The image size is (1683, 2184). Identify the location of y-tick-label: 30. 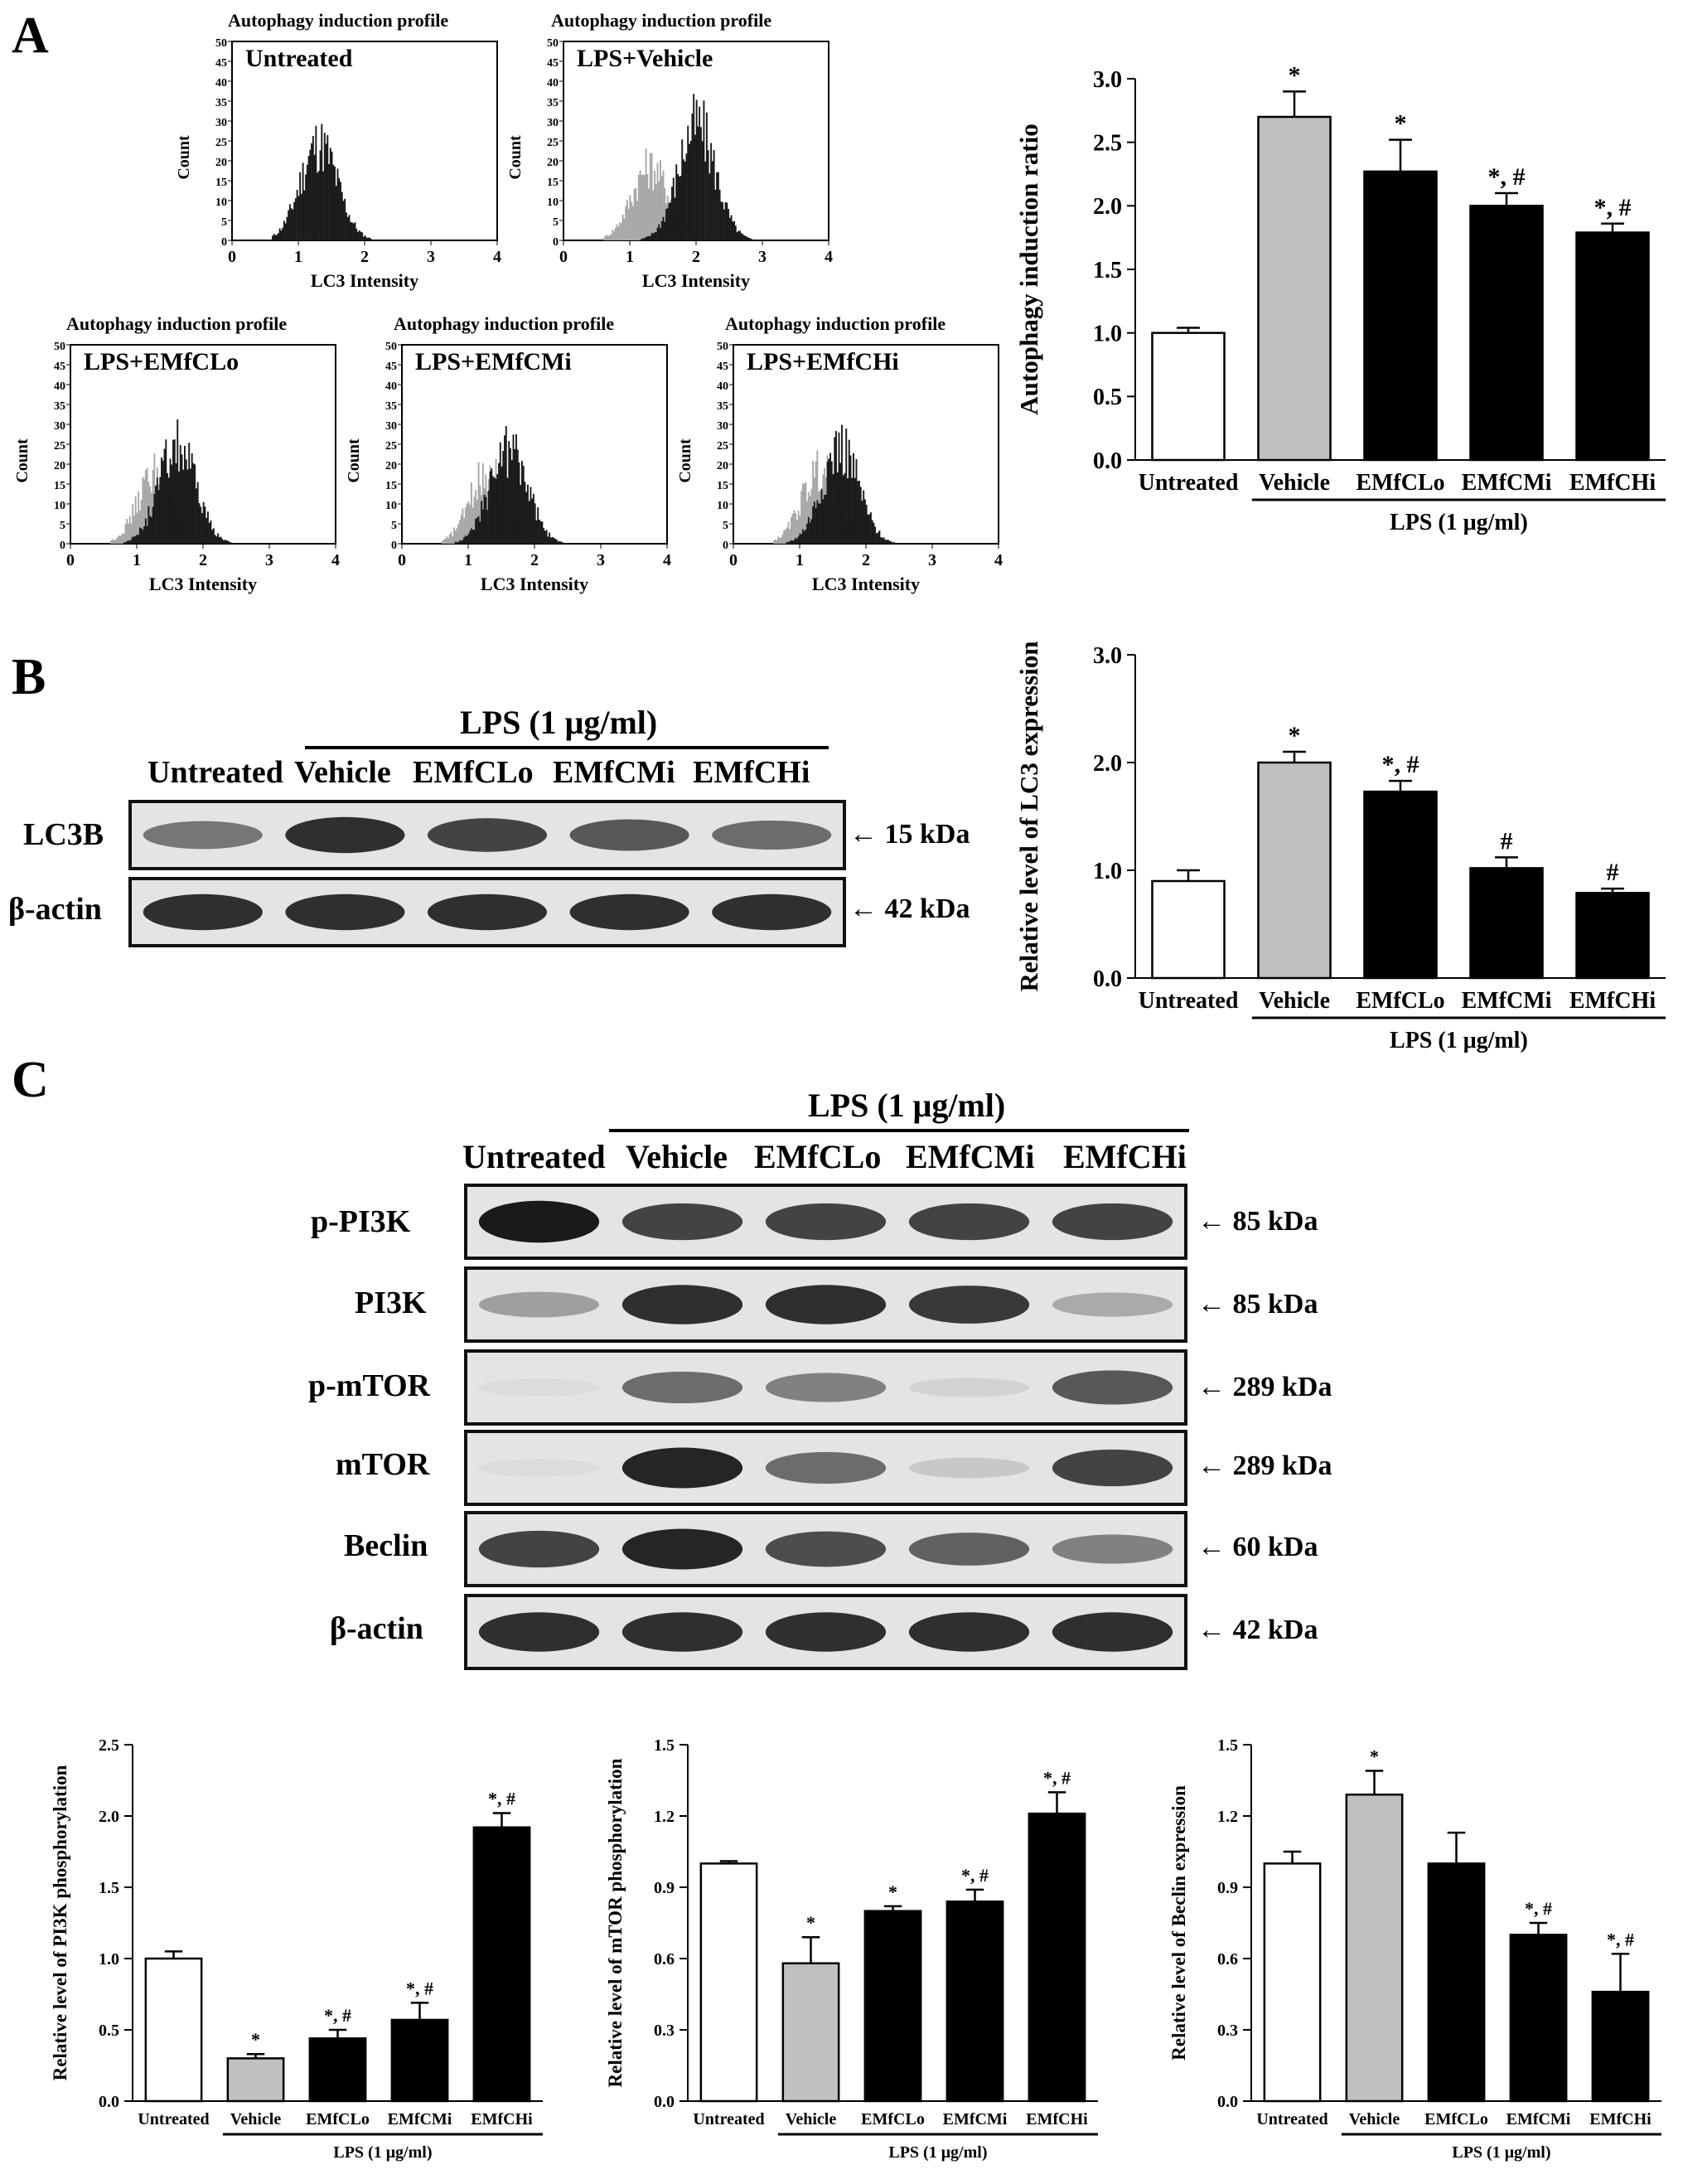
(221, 123).